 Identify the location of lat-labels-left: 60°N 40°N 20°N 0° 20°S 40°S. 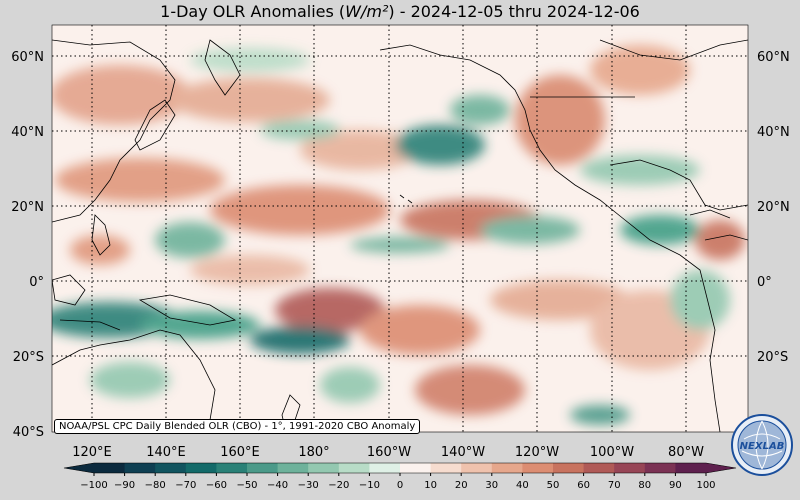
(27, 245).